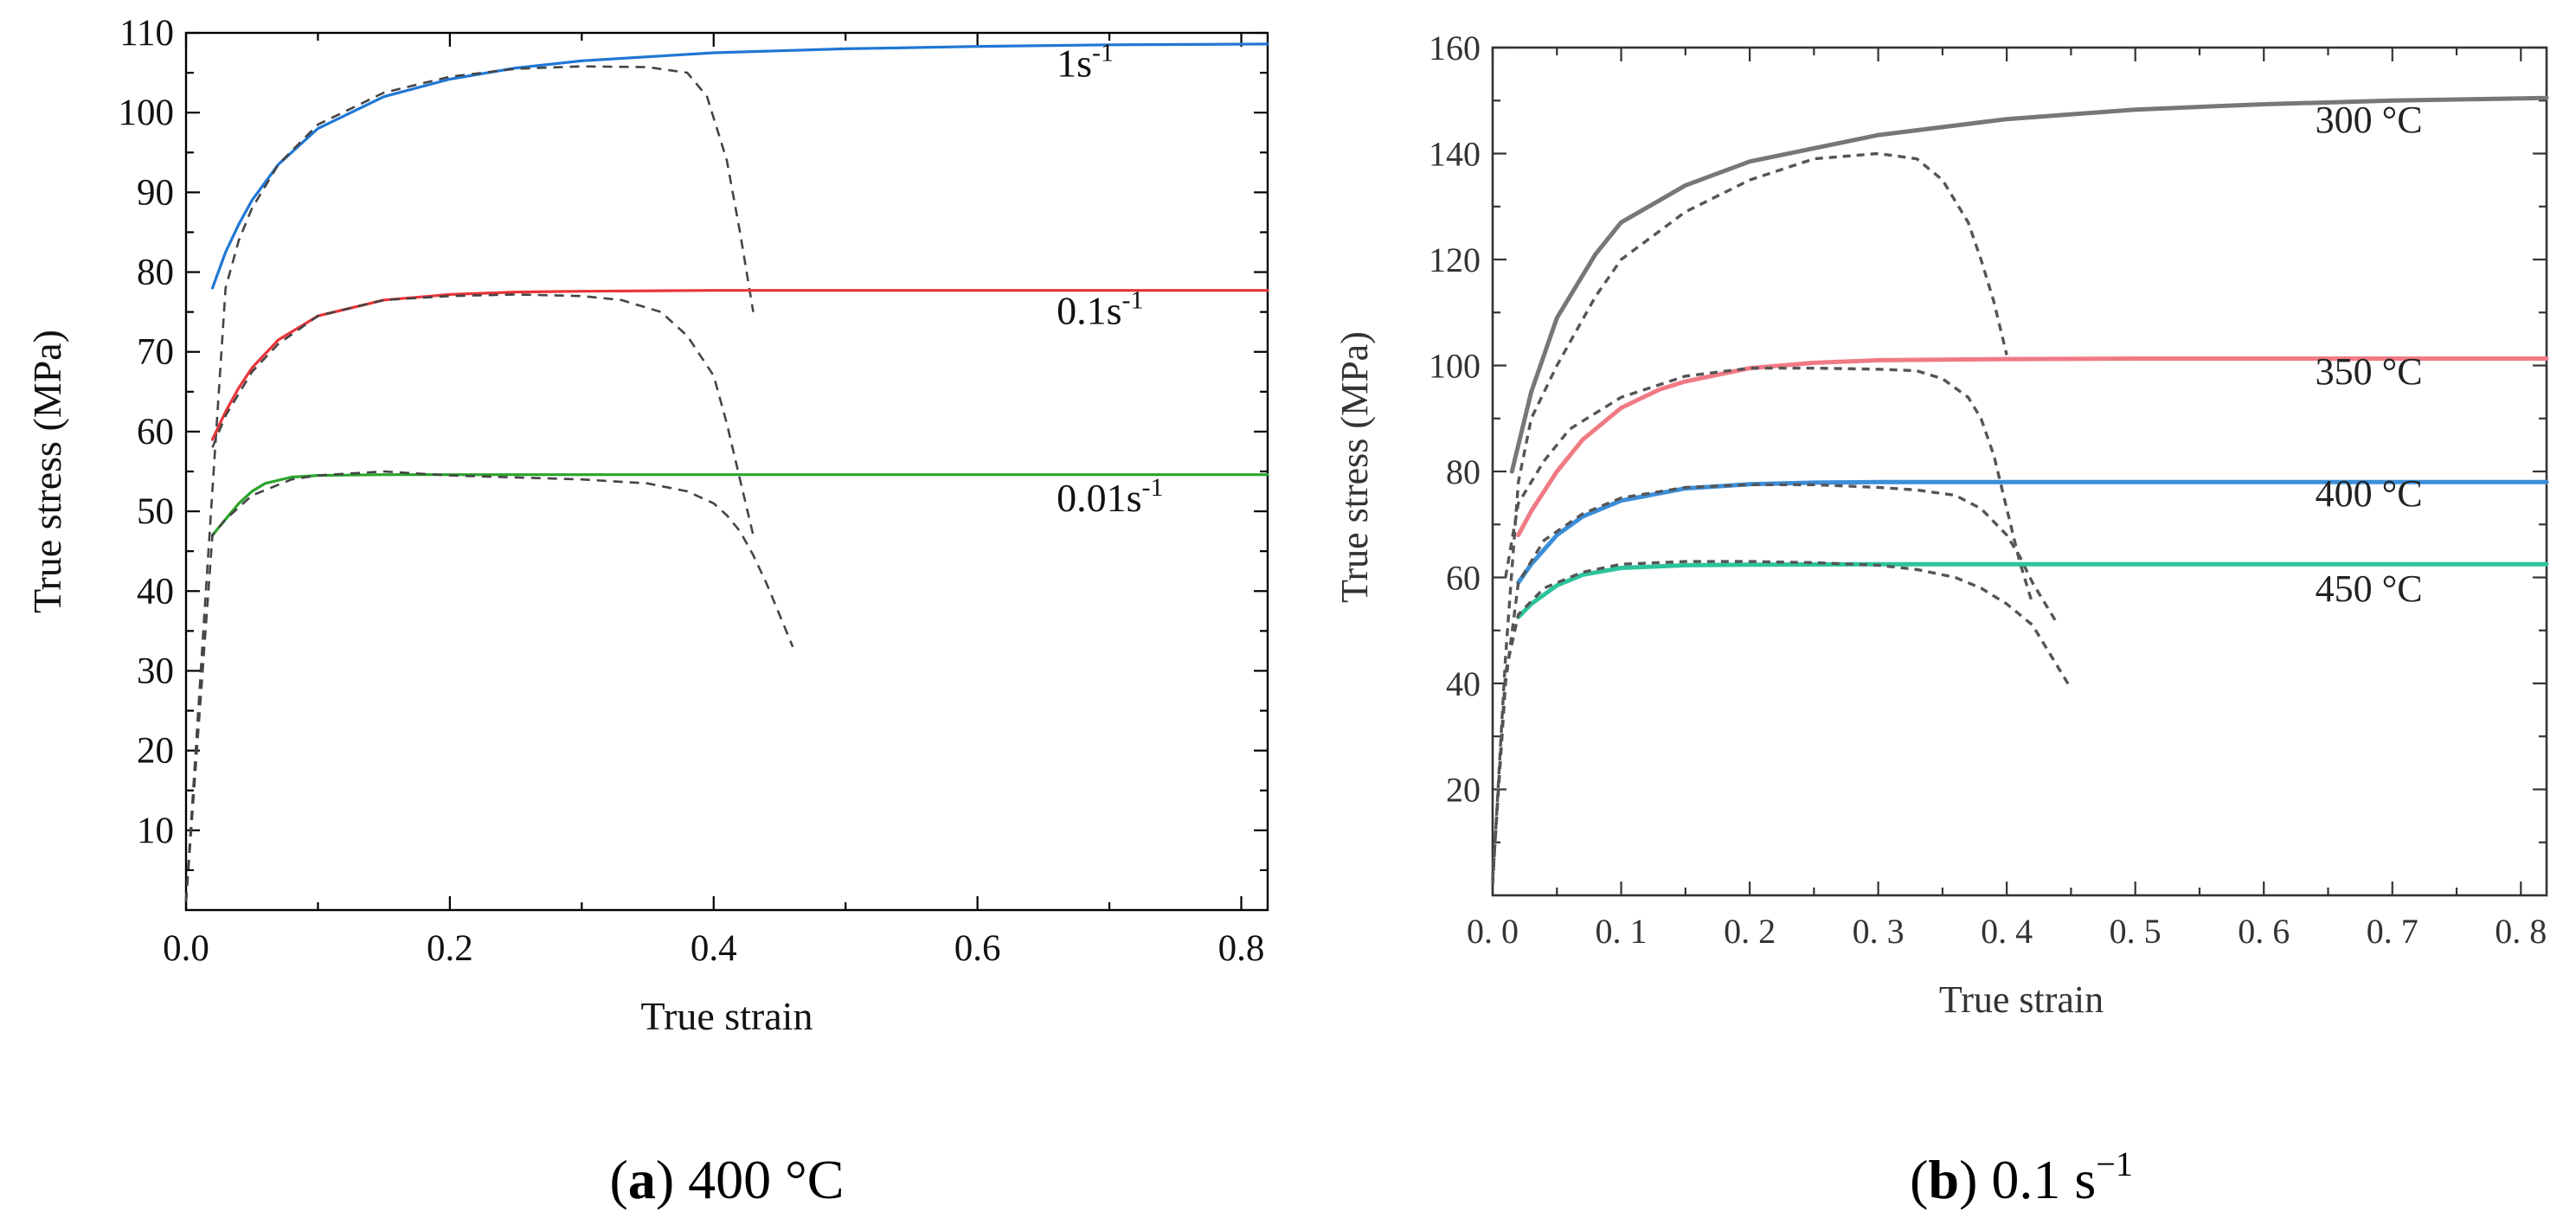 This screenshot has height=1231, width=2576. Describe the element at coordinates (1075, 64) in the screenshot. I see `series-label-main: 1s` at that location.